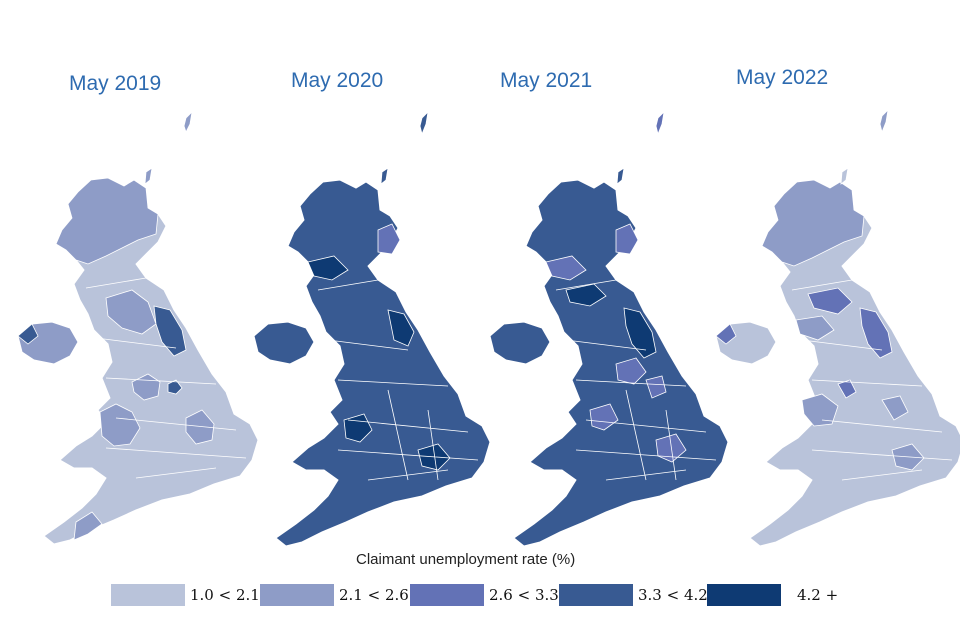 The image size is (960, 640). What do you see at coordinates (374, 595) in the screenshot?
I see `legend-label: 2.1 < 2.6` at bounding box center [374, 595].